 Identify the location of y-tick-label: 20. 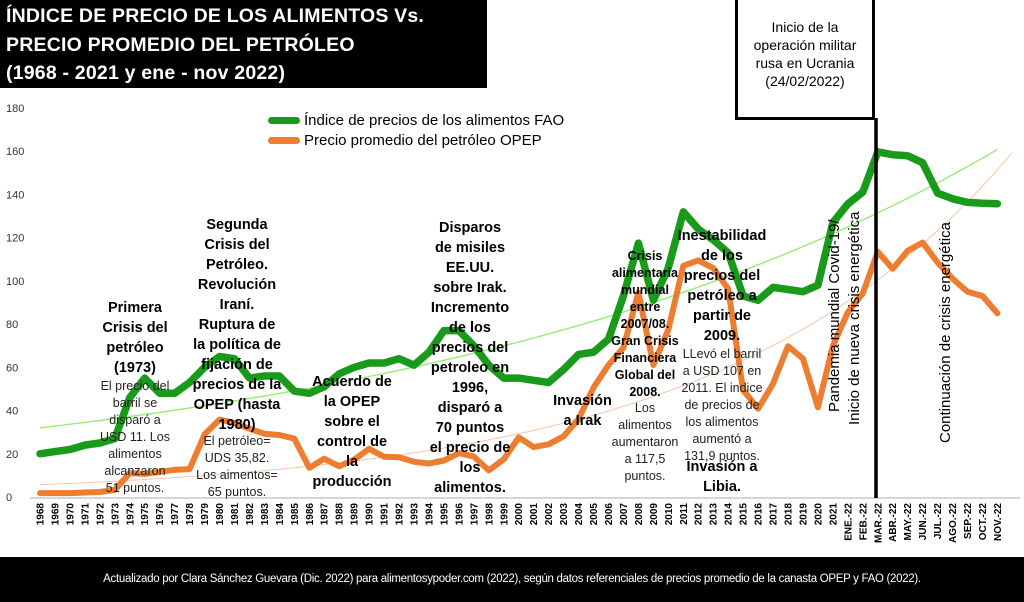
(12, 455).